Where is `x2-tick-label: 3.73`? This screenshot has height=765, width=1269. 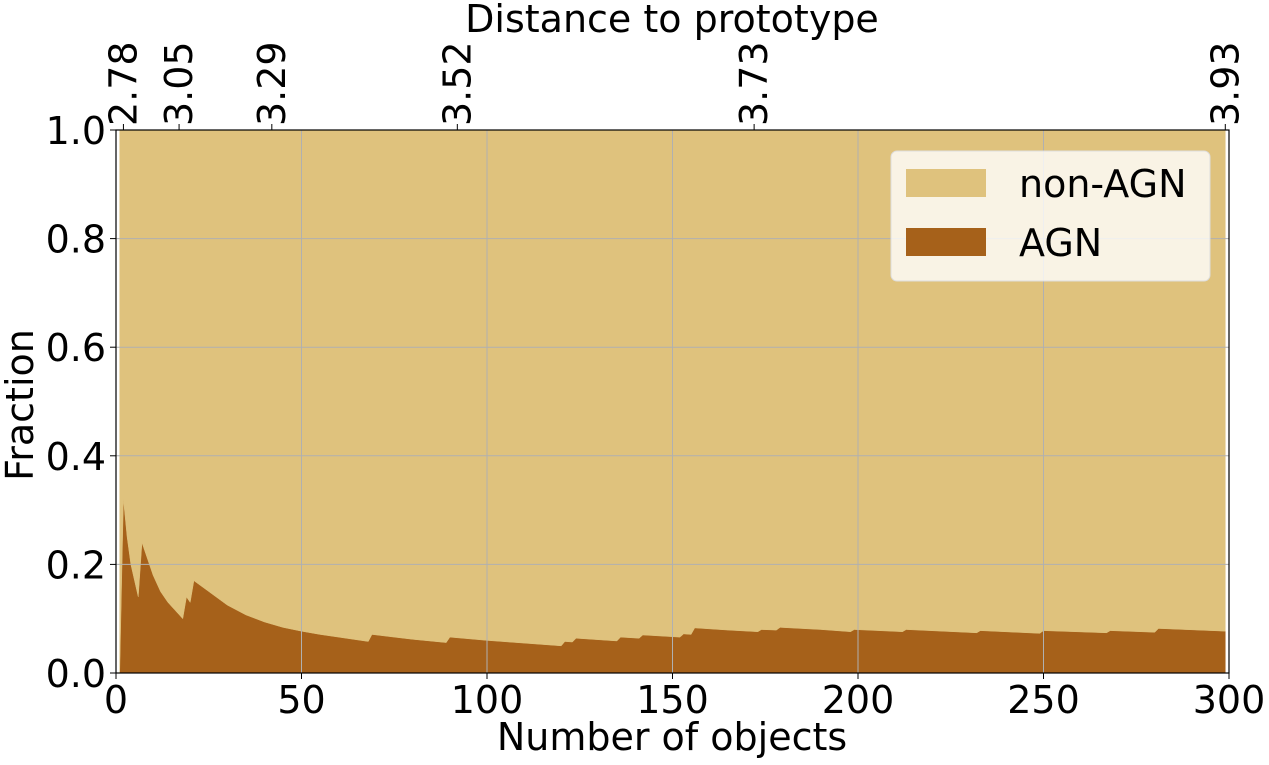 x2-tick-label: 3.73 is located at coordinates (754, 83).